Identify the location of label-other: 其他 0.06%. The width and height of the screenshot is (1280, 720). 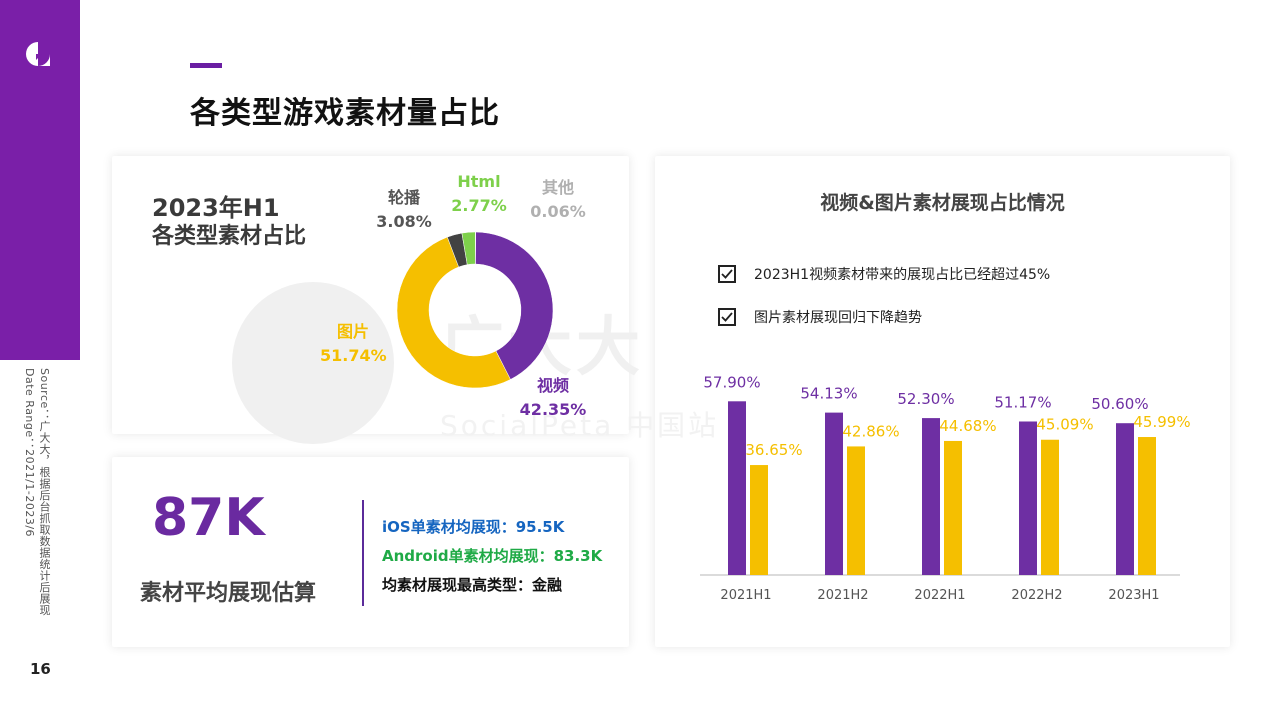
(558, 200).